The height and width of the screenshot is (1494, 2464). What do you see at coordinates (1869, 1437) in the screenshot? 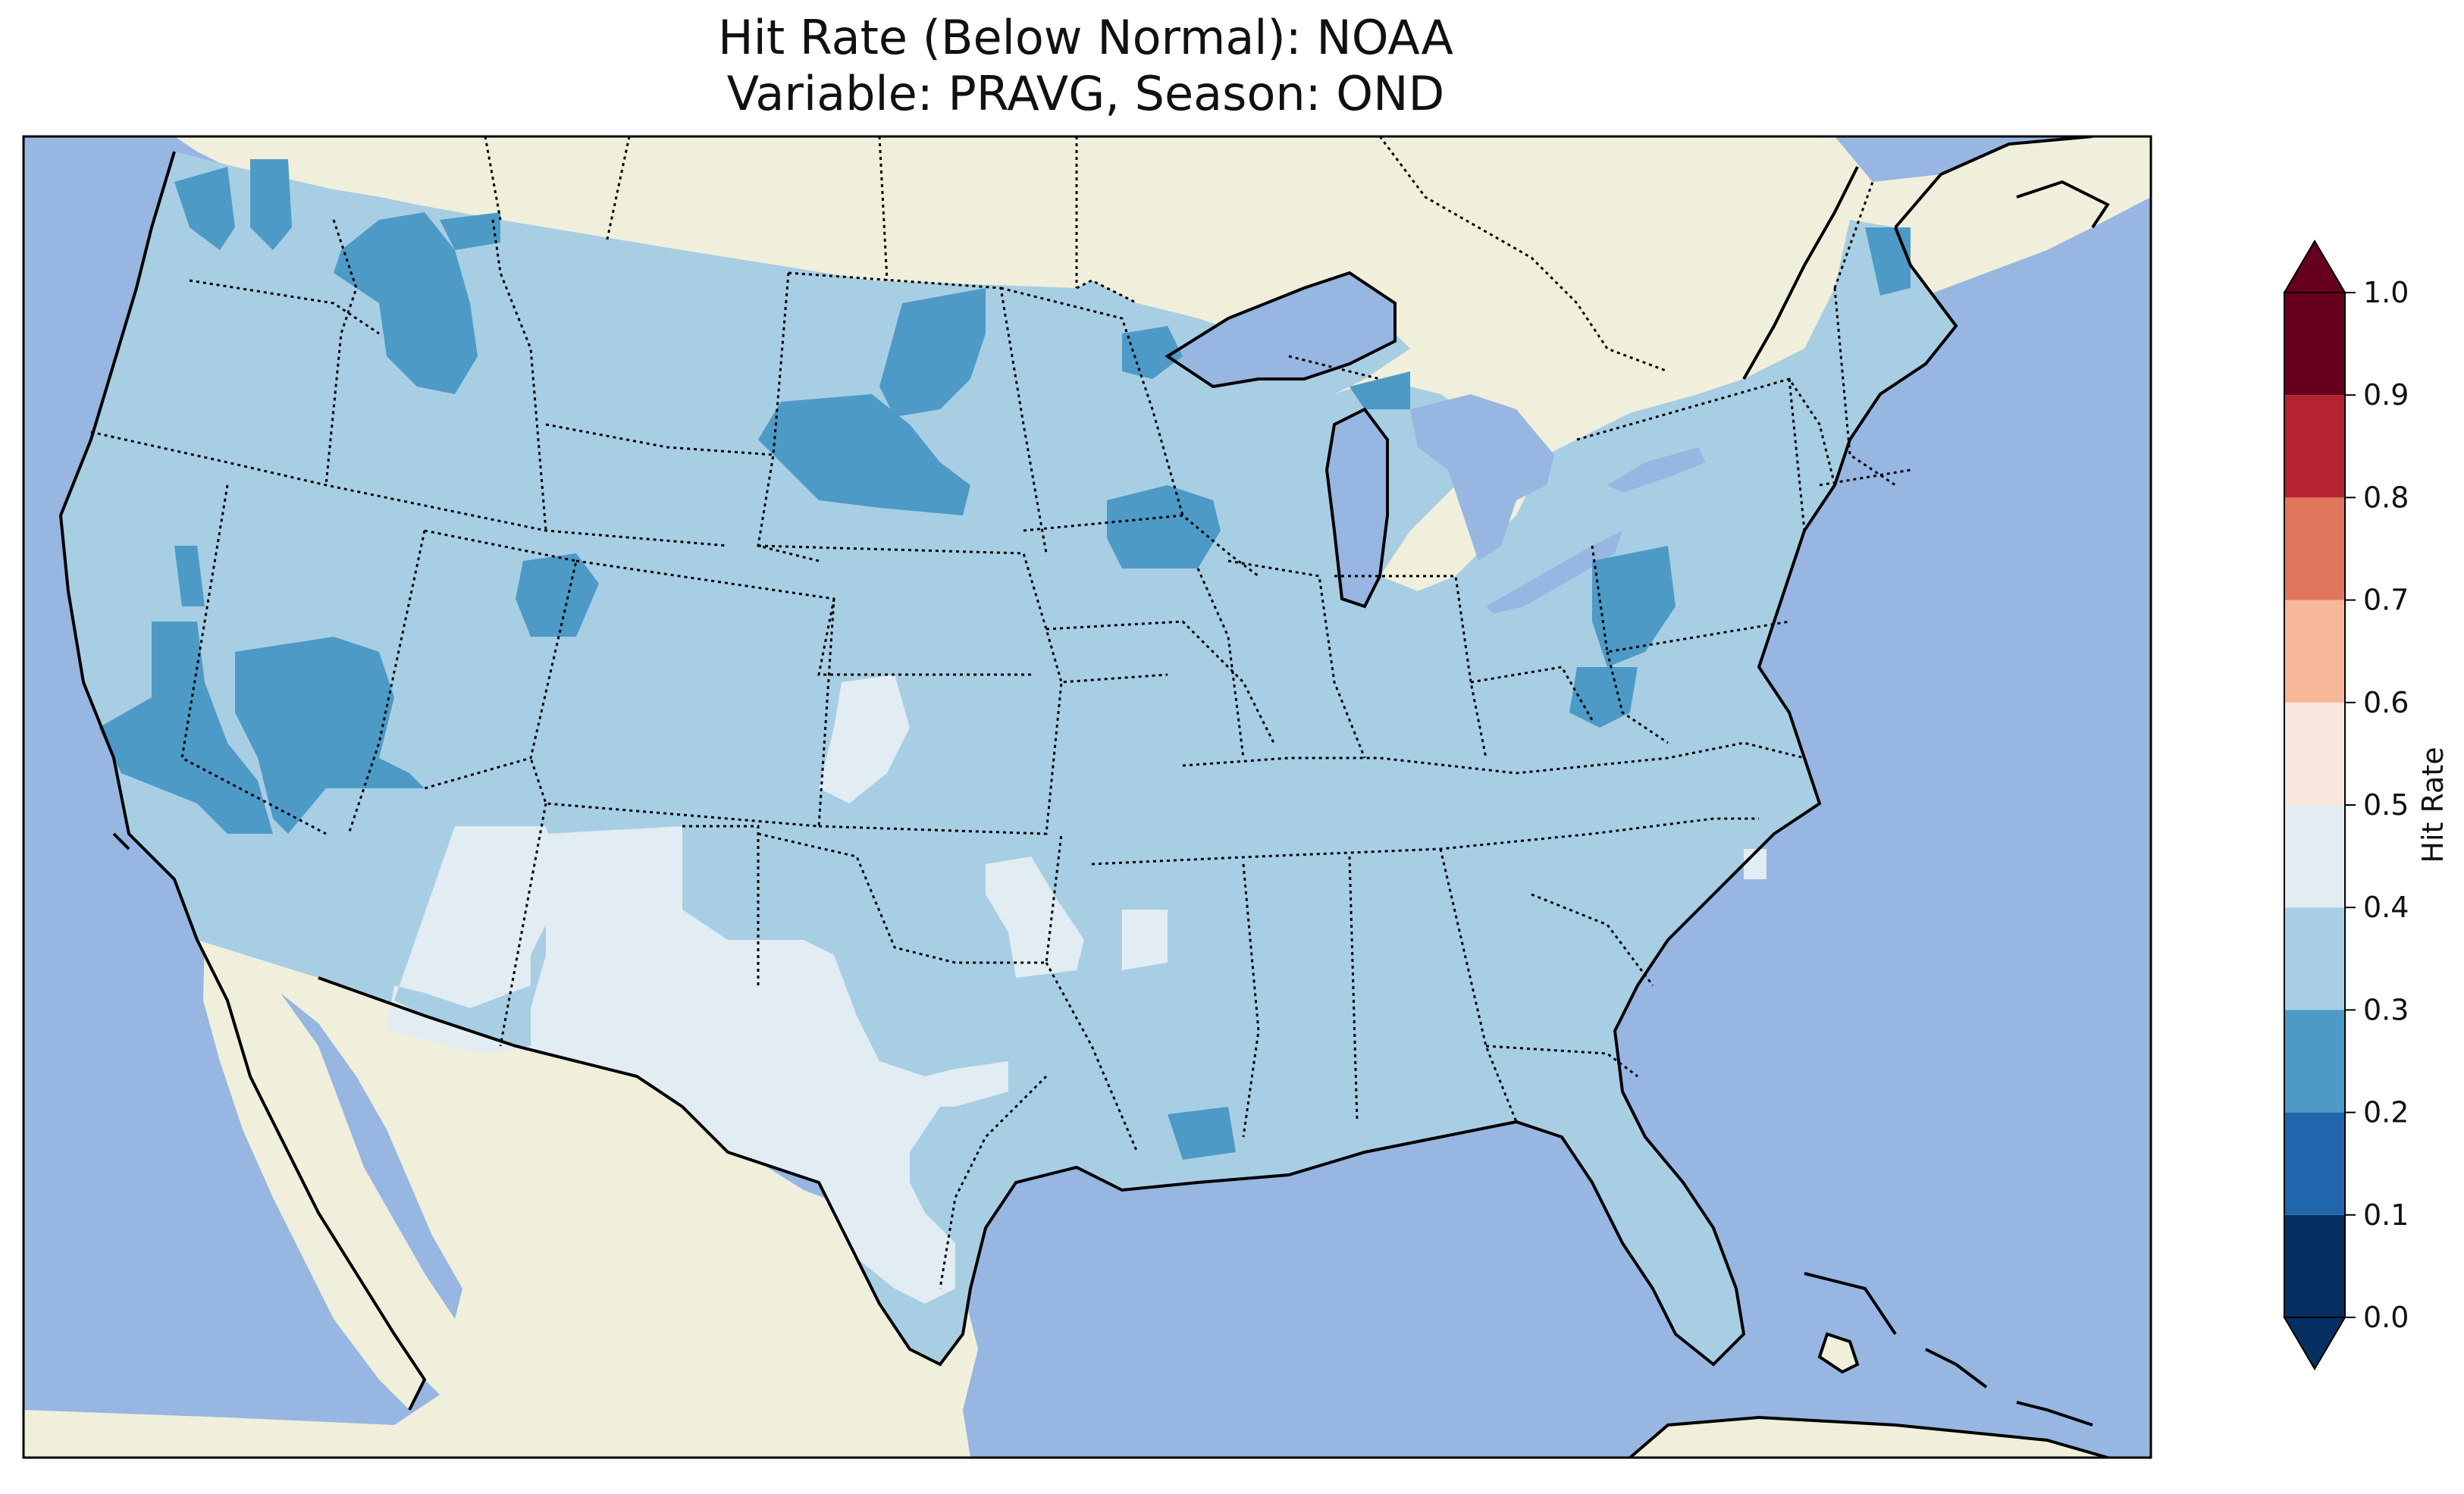
I see `south-islands` at bounding box center [1869, 1437].